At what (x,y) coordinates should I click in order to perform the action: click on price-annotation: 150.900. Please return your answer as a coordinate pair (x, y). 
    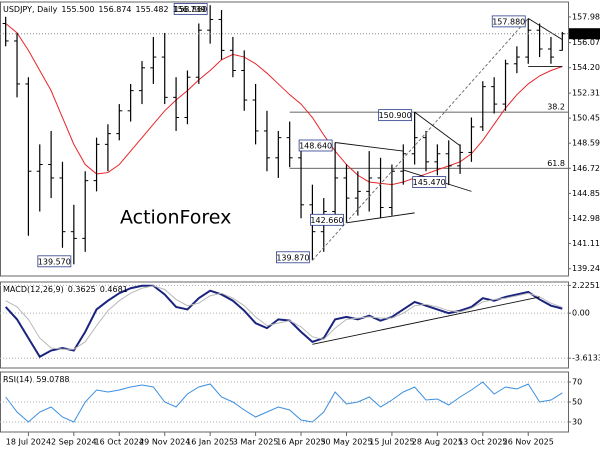
    Looking at the image, I should click on (395, 115).